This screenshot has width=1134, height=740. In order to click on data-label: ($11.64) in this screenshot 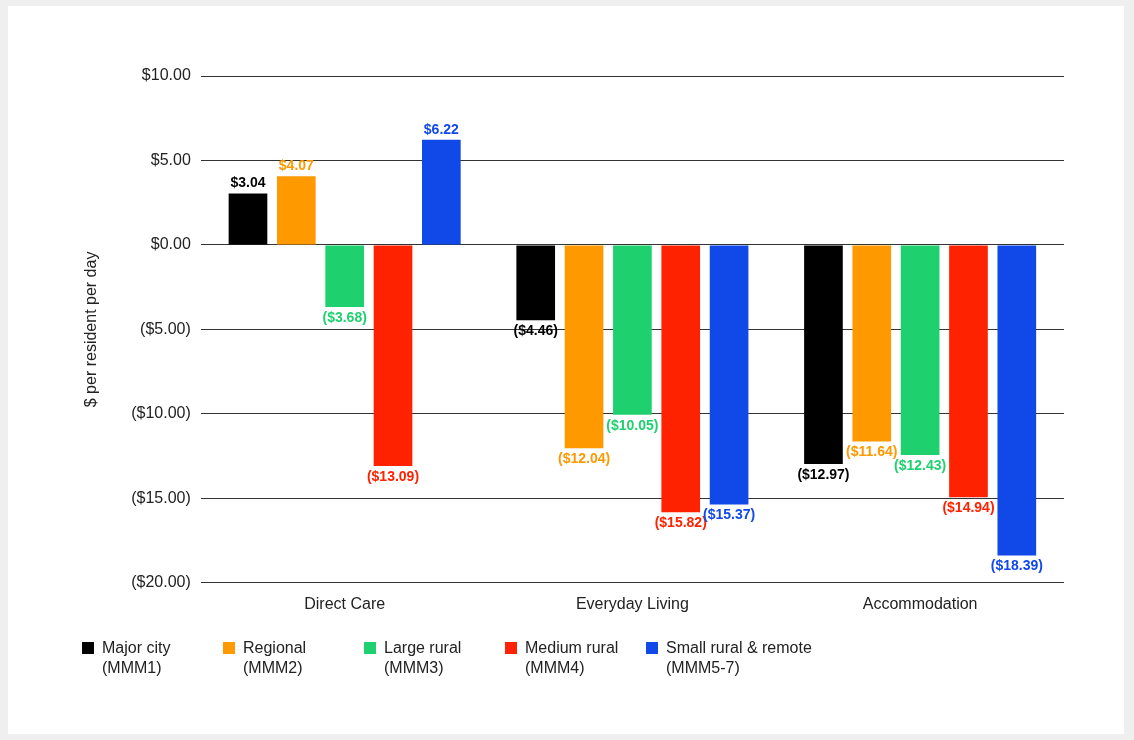, I will do `click(872, 451)`.